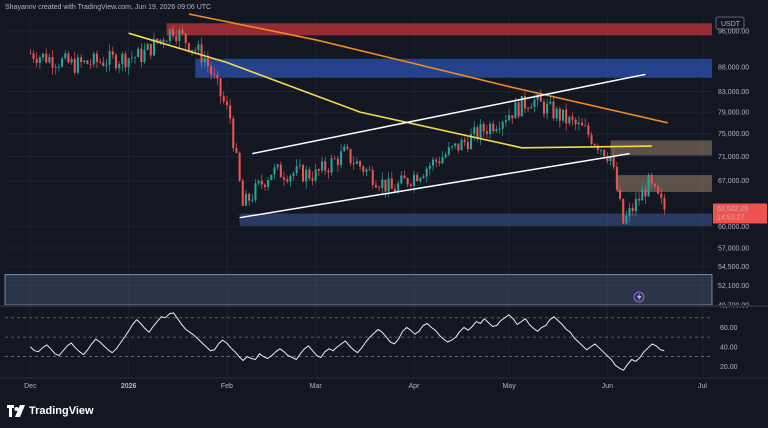 This screenshot has width=768, height=428. I want to click on zone-support-blue, so click(475, 219).